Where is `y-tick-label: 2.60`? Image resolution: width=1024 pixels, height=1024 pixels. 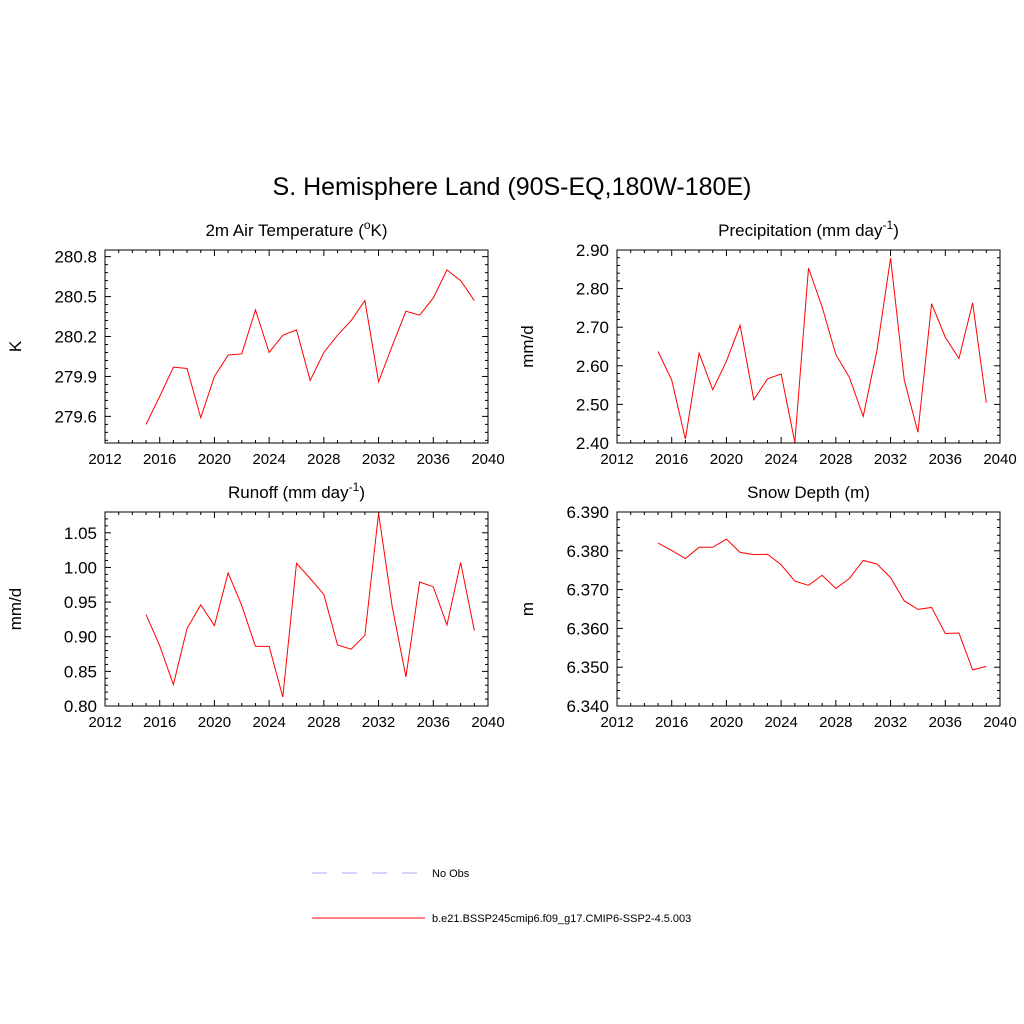
y-tick-label: 2.60 is located at coordinates (592, 366).